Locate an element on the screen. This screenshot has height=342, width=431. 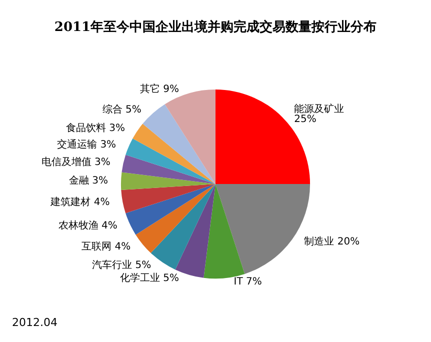
slice-label: 综合 5% is located at coordinates (122, 110).